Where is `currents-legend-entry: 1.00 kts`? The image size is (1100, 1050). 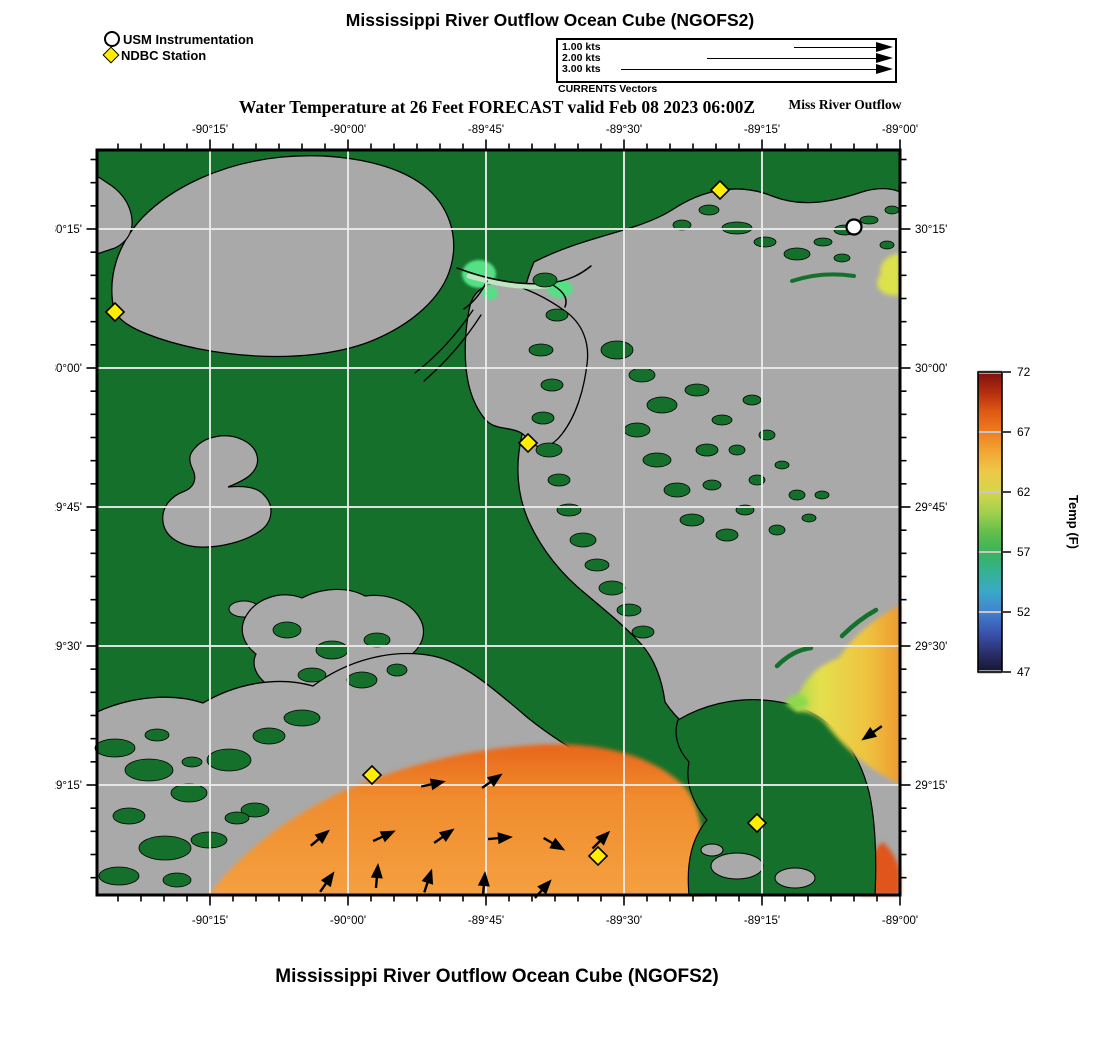 currents-legend-entry: 1.00 kts is located at coordinates (726, 47).